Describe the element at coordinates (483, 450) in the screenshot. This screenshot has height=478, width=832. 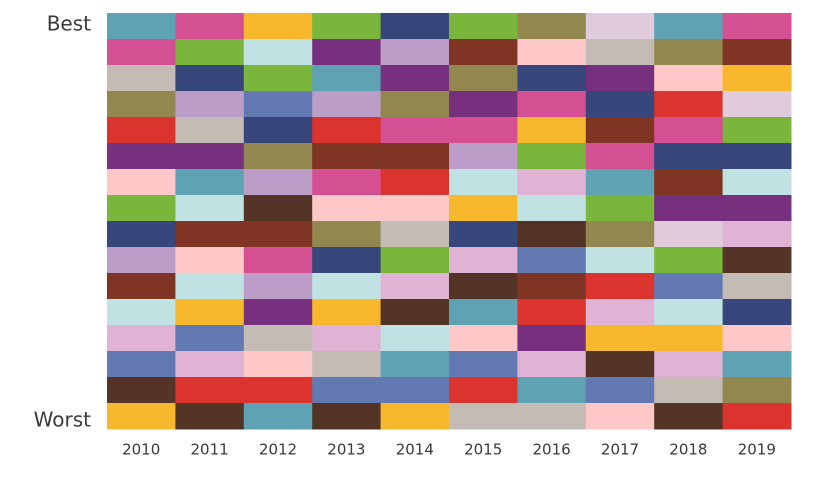
I see `x-tick-label: 2015` at that location.